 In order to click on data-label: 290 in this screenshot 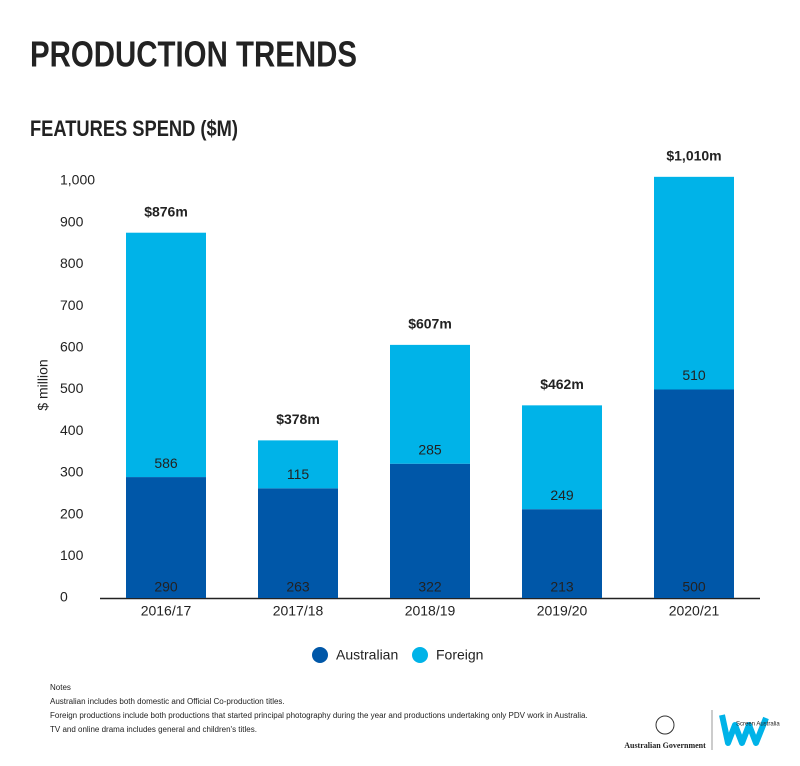, I will do `click(166, 587)`.